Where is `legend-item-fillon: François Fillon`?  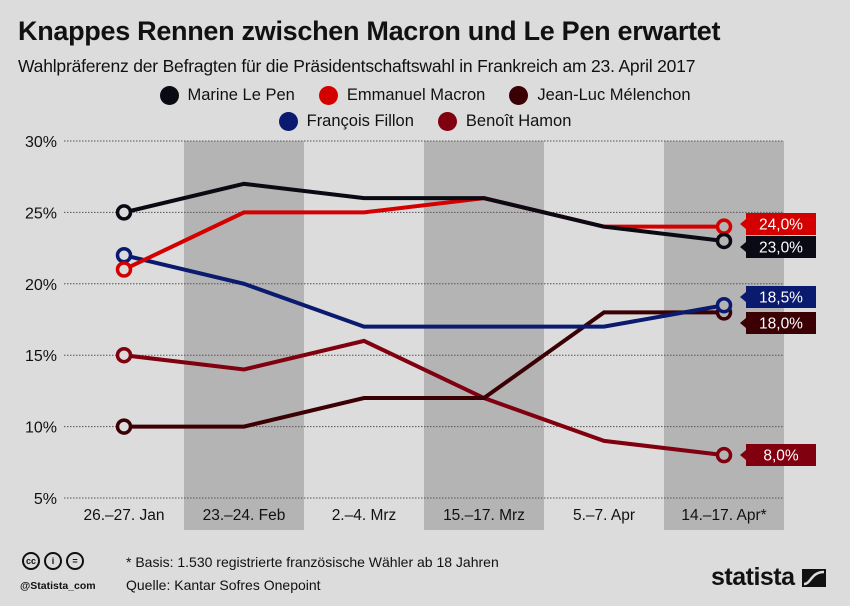 legend-item-fillon: François Fillon is located at coordinates (346, 121).